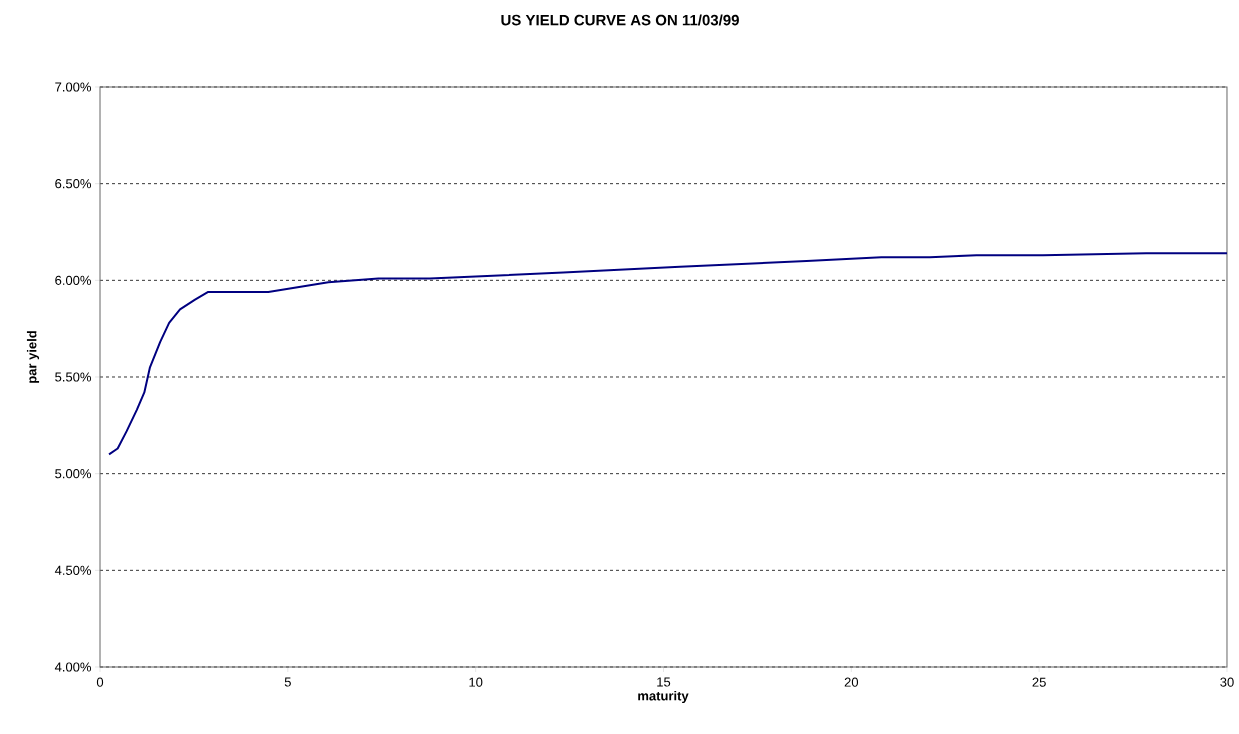  Describe the element at coordinates (287, 682) in the screenshot. I see `x-tick-label: 5` at that location.